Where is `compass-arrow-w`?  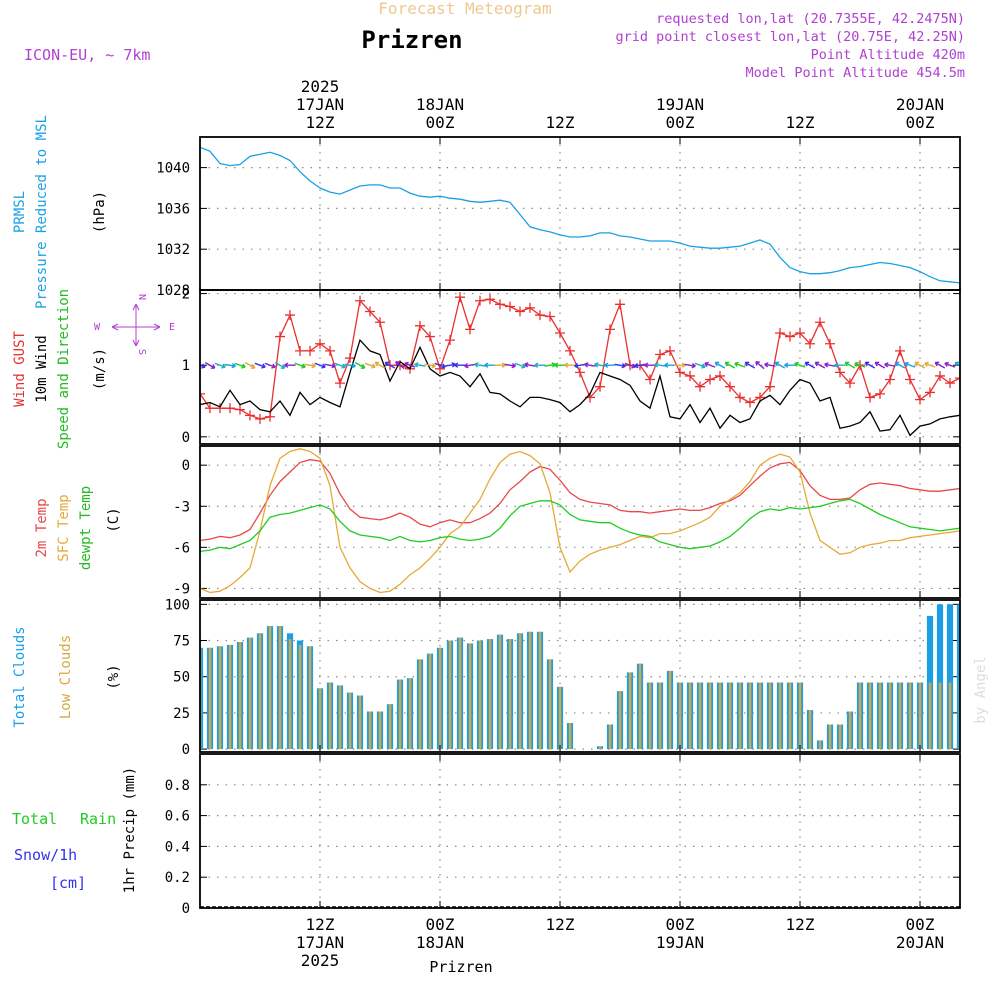 compass-arrow-w is located at coordinates (115, 327).